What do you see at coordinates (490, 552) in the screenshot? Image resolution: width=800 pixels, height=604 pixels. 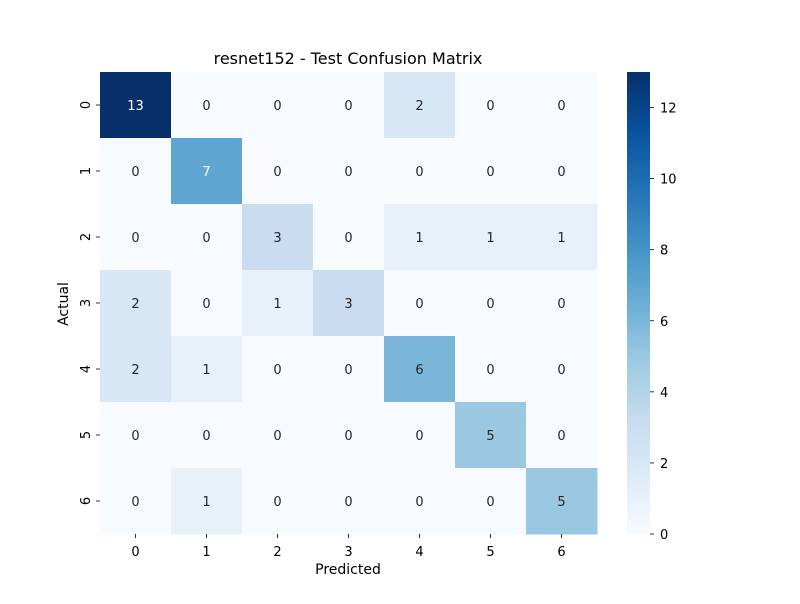 I see `x-tick-label: 5` at bounding box center [490, 552].